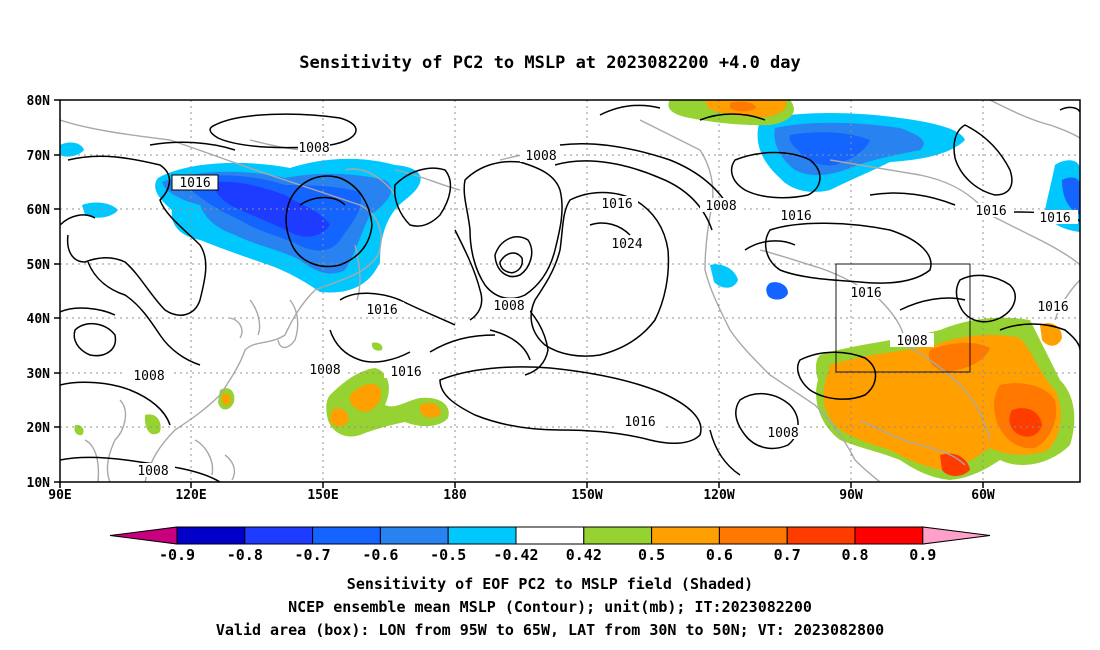 The image size is (1100, 650). What do you see at coordinates (39, 265) in the screenshot?
I see `lat-label: 50N` at bounding box center [39, 265].